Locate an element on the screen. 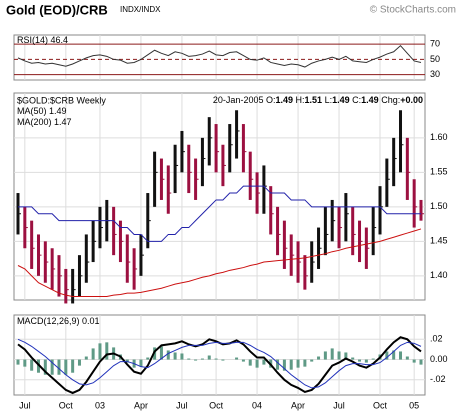 This screenshot has height=414, width=460. x-tick-label: 03 is located at coordinates (100, 405).